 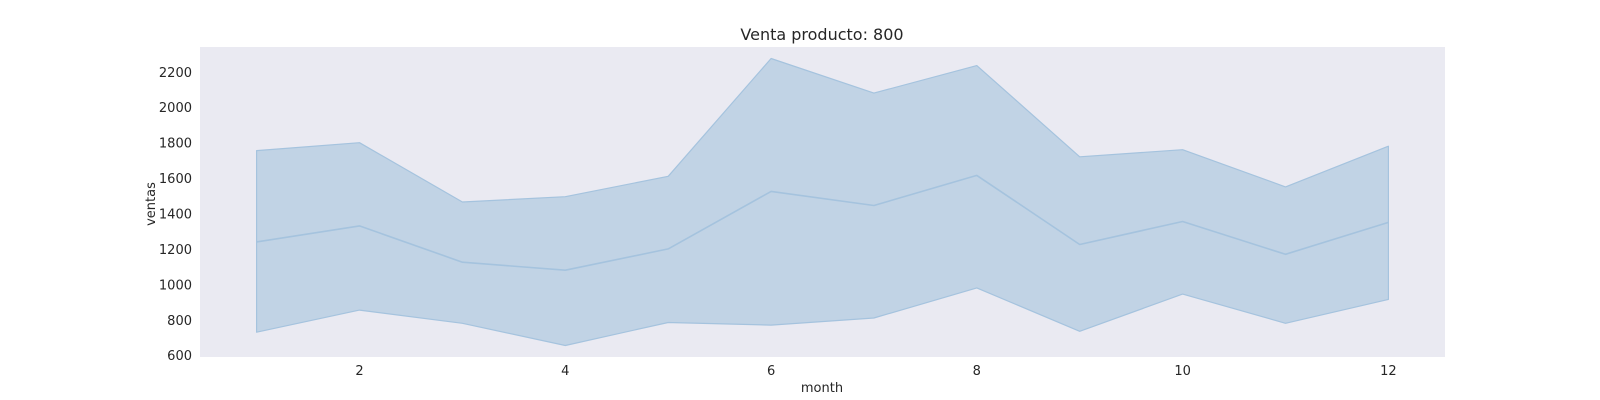 I want to click on y-tick-label: 800, so click(x=179, y=321).